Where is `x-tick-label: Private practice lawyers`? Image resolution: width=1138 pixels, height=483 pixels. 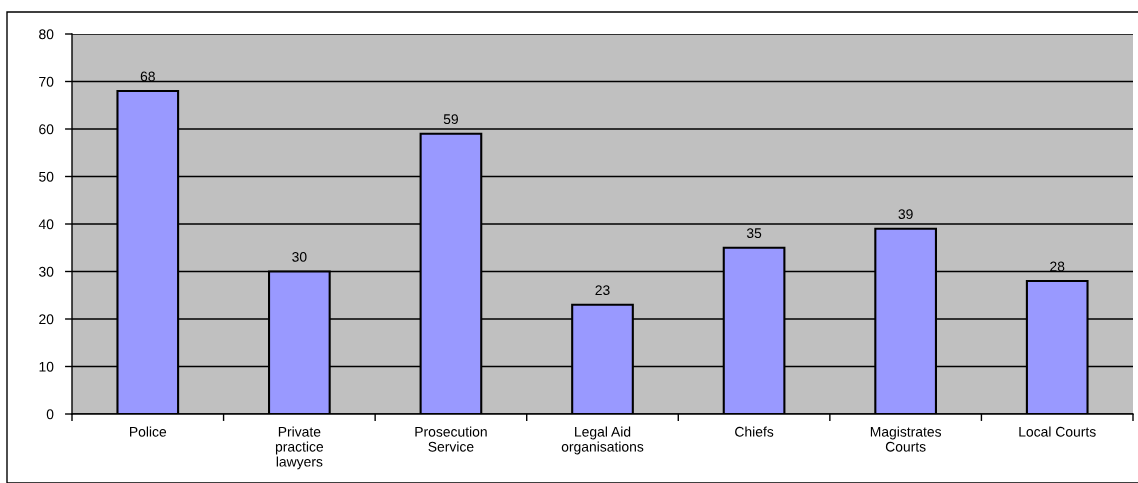 x-tick-label: Private practice lawyers is located at coordinates (299, 448).